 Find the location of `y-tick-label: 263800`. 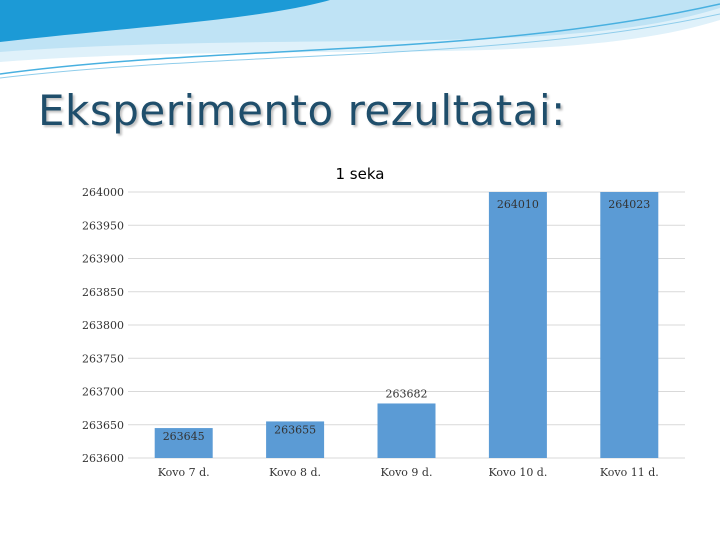

y-tick-label: 263800 is located at coordinates (103, 325).